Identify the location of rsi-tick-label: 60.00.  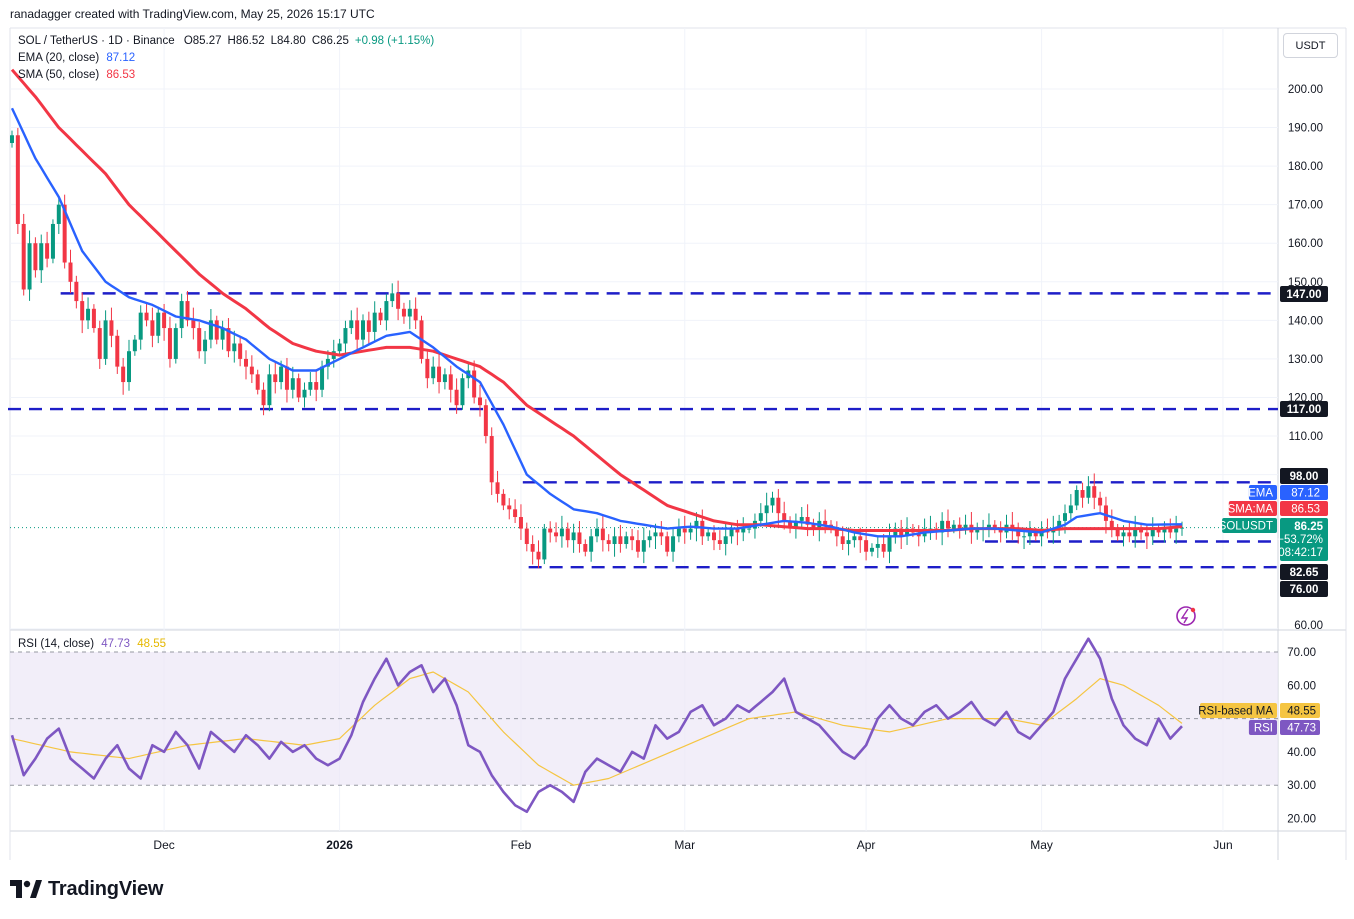
(1301, 686).